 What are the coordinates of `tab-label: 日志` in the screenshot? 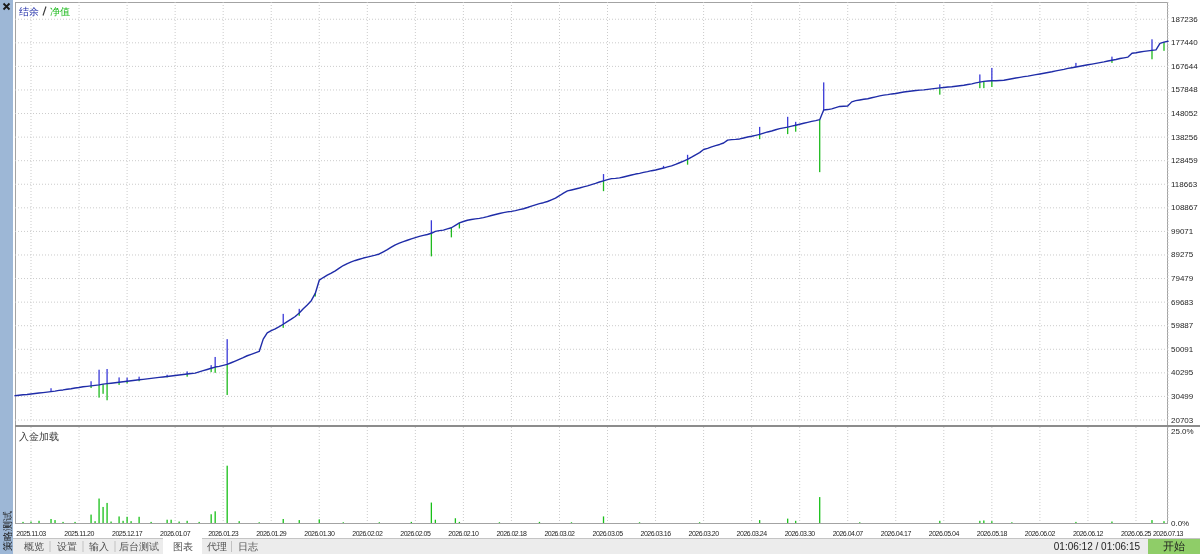 It's located at (248, 546).